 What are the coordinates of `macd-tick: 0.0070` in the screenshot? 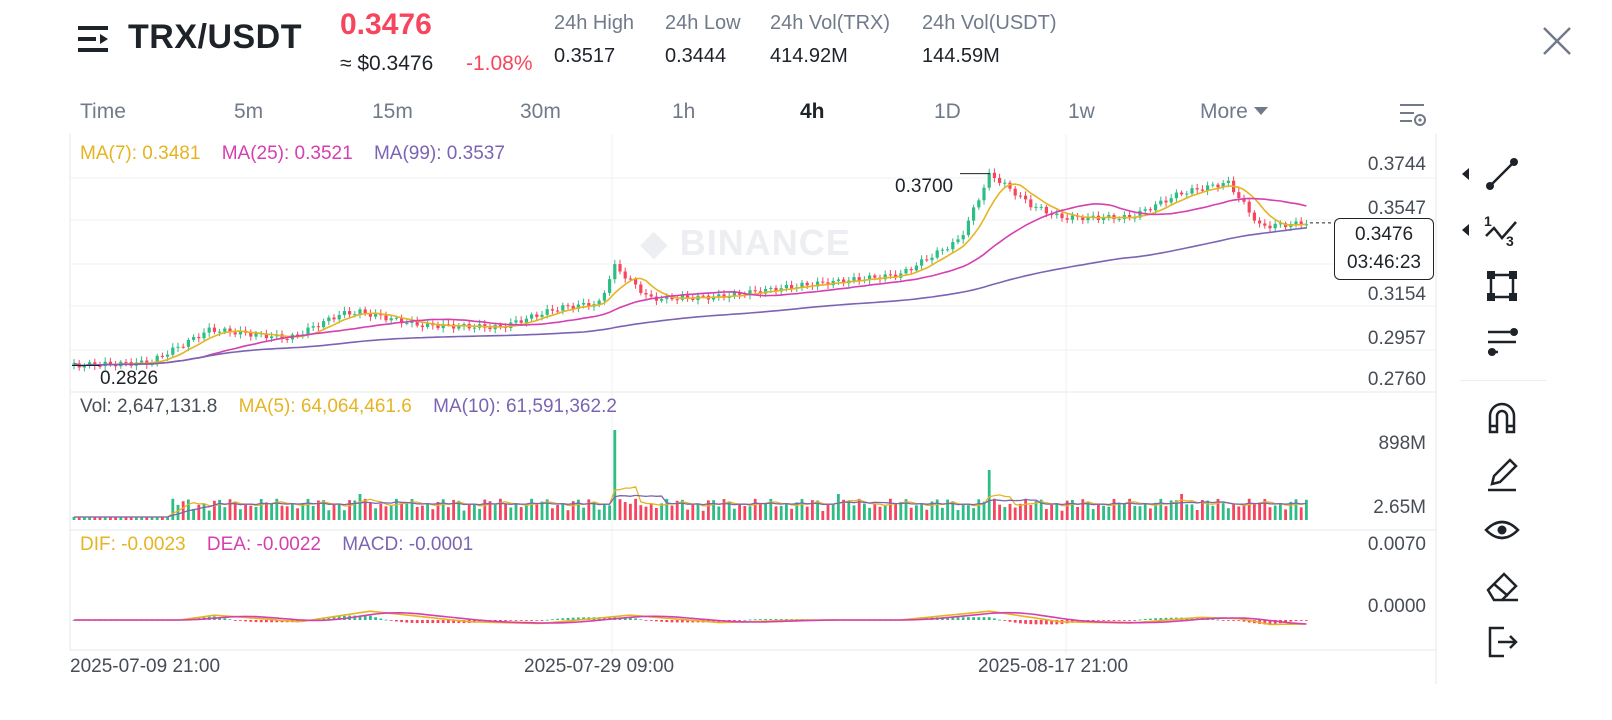 It's located at (1396, 544).